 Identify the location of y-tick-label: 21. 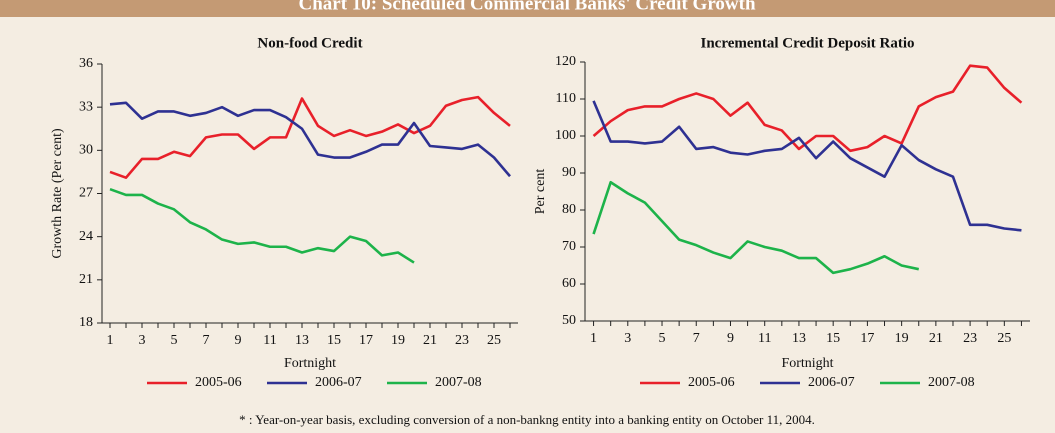
(86, 279).